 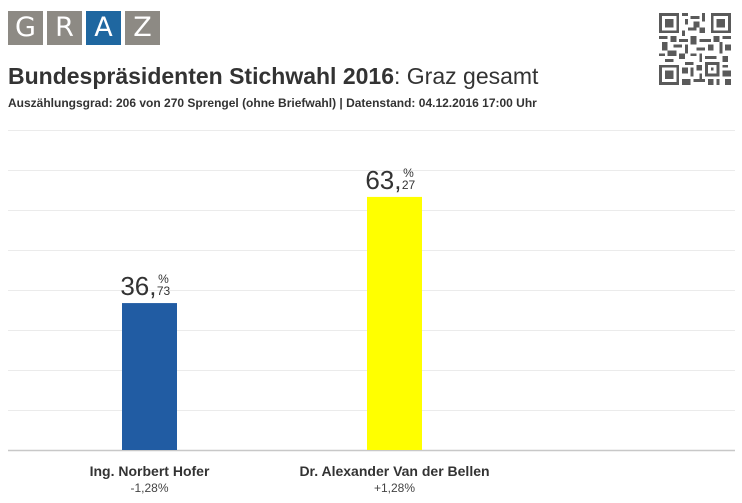 I want to click on data-label-integer: 36,, so click(x=138, y=286).